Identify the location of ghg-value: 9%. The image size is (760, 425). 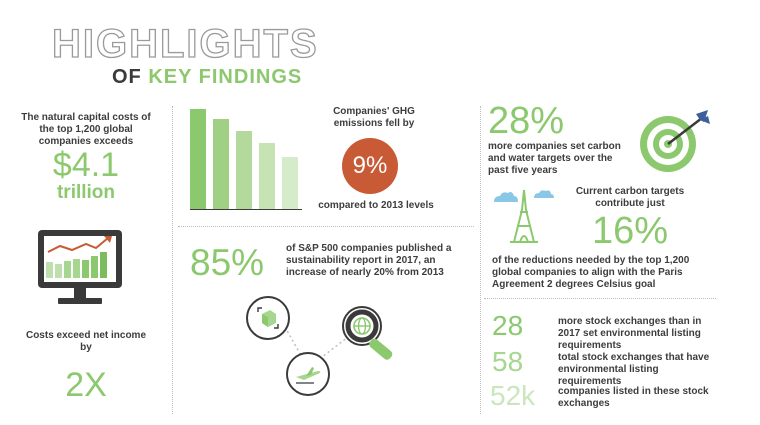
(370, 165).